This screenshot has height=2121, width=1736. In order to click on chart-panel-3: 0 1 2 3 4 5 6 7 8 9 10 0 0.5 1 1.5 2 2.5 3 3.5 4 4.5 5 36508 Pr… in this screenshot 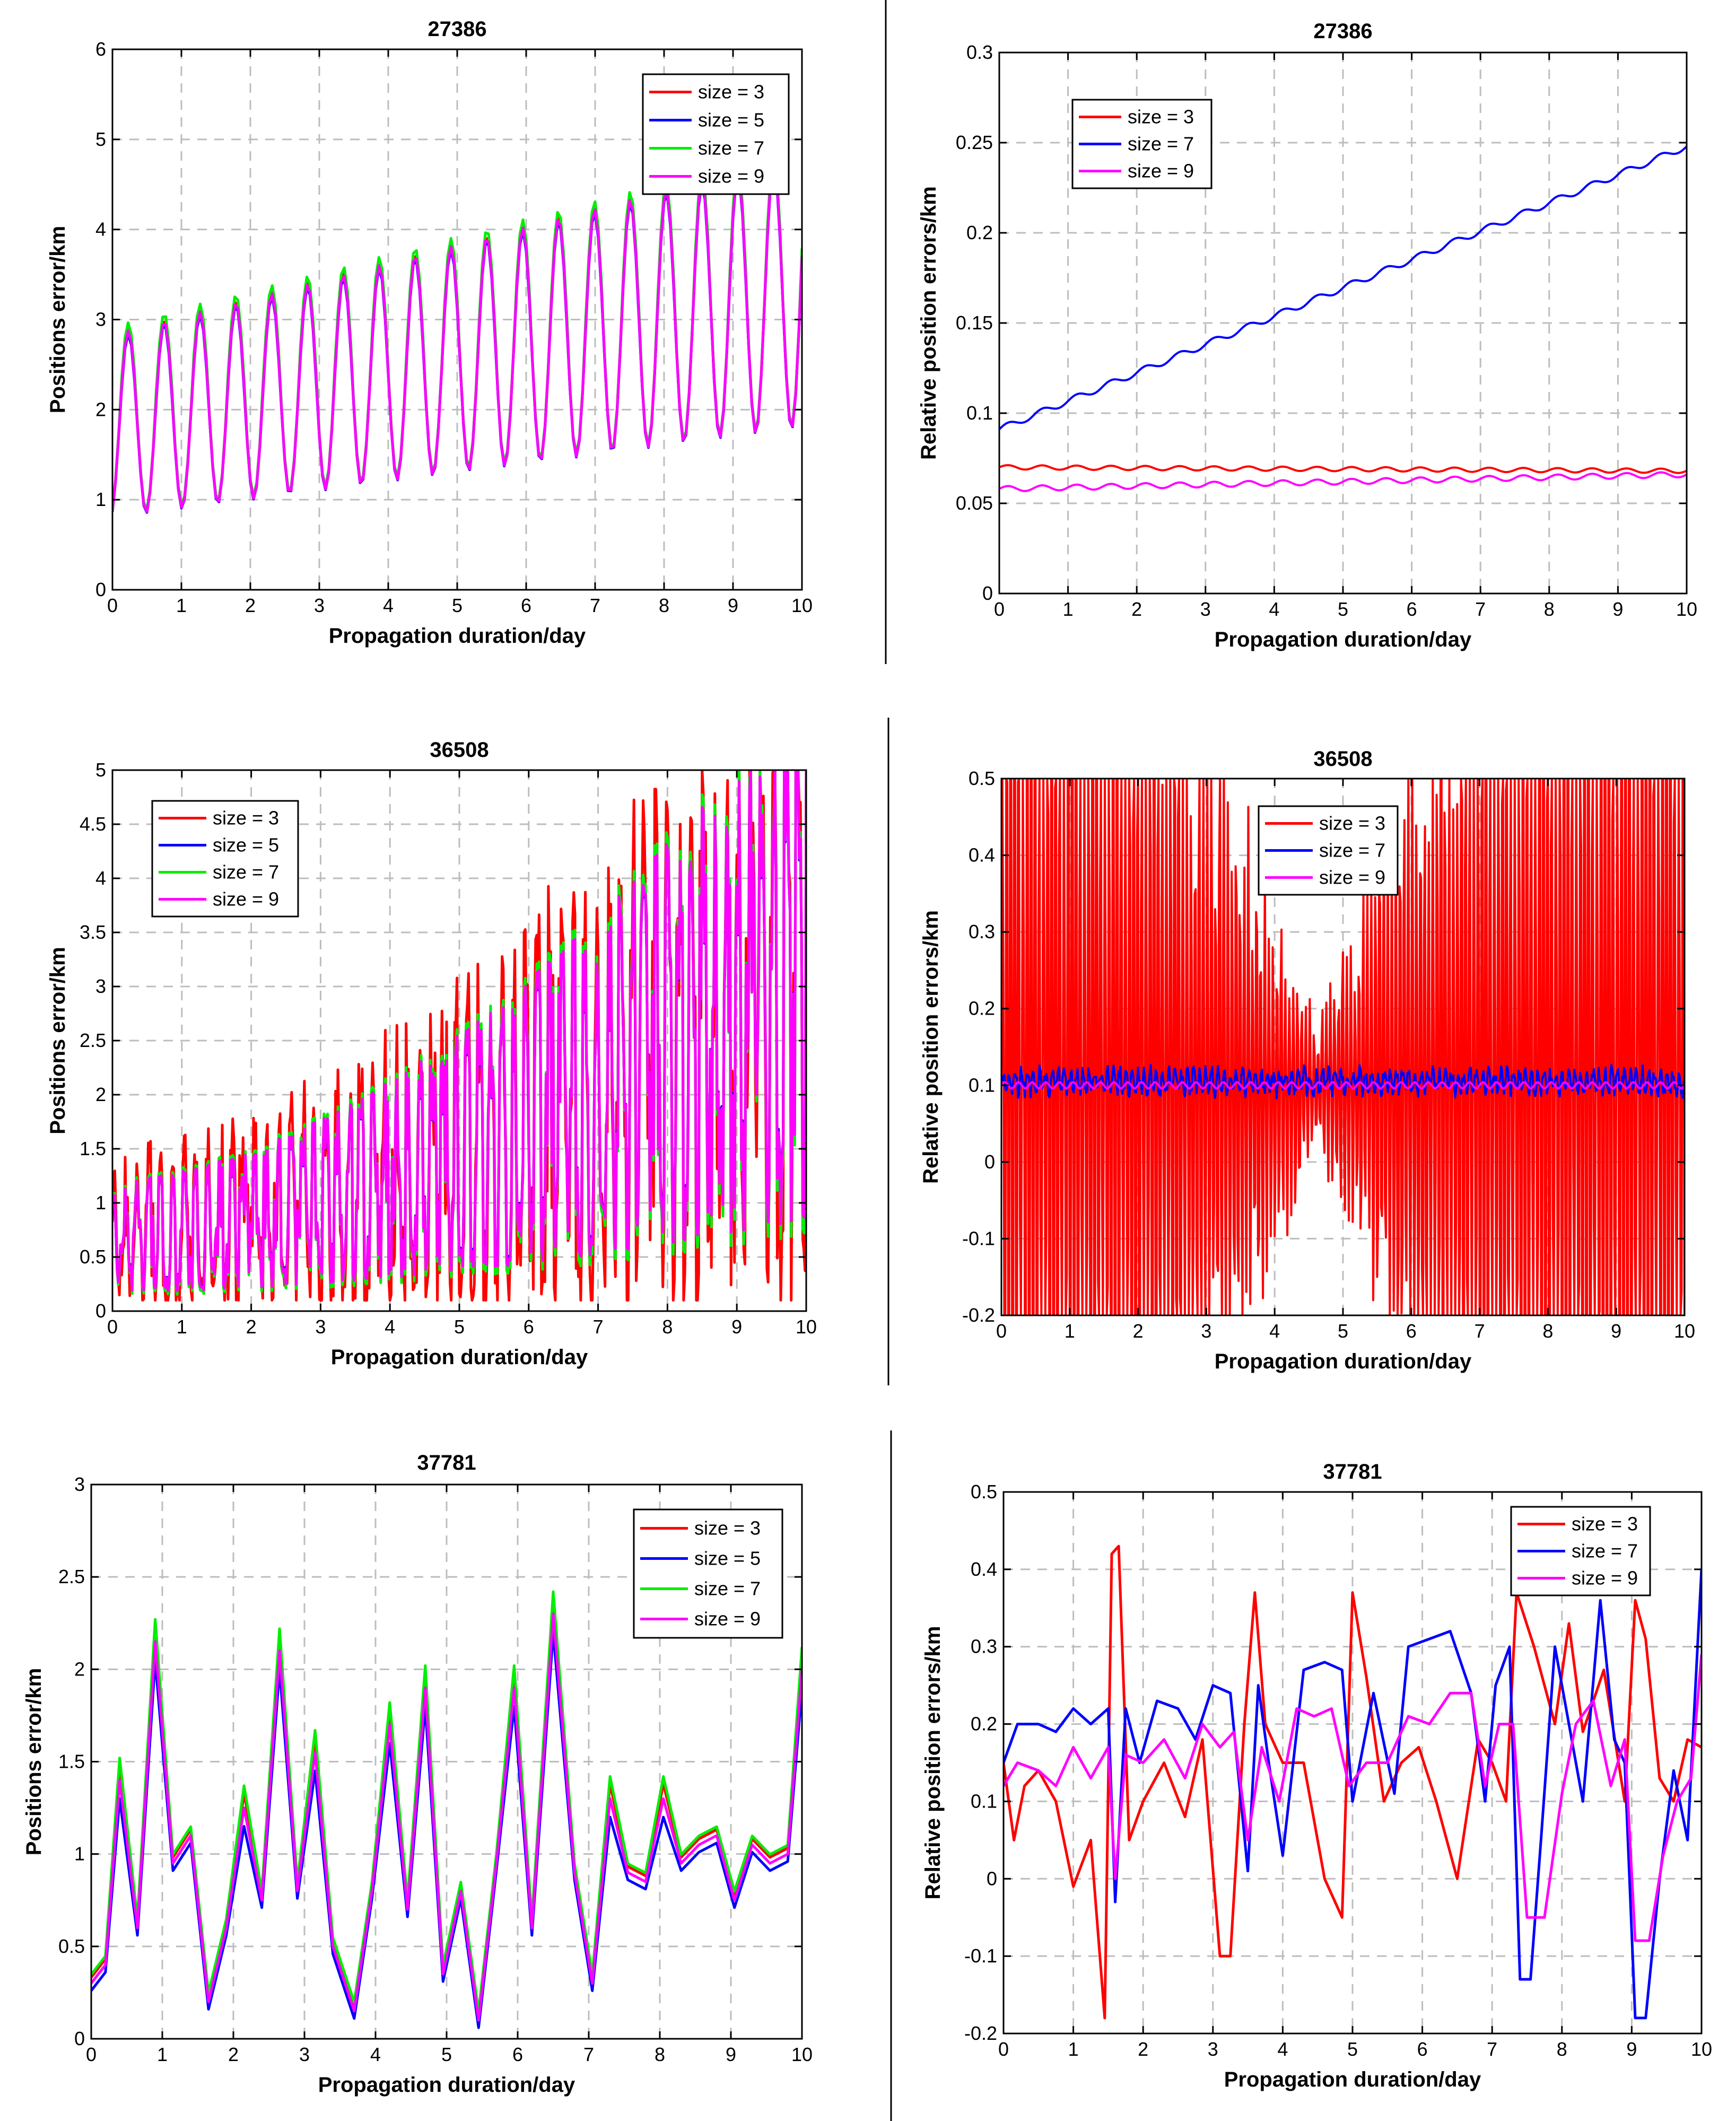, I will do `click(431, 1053)`.